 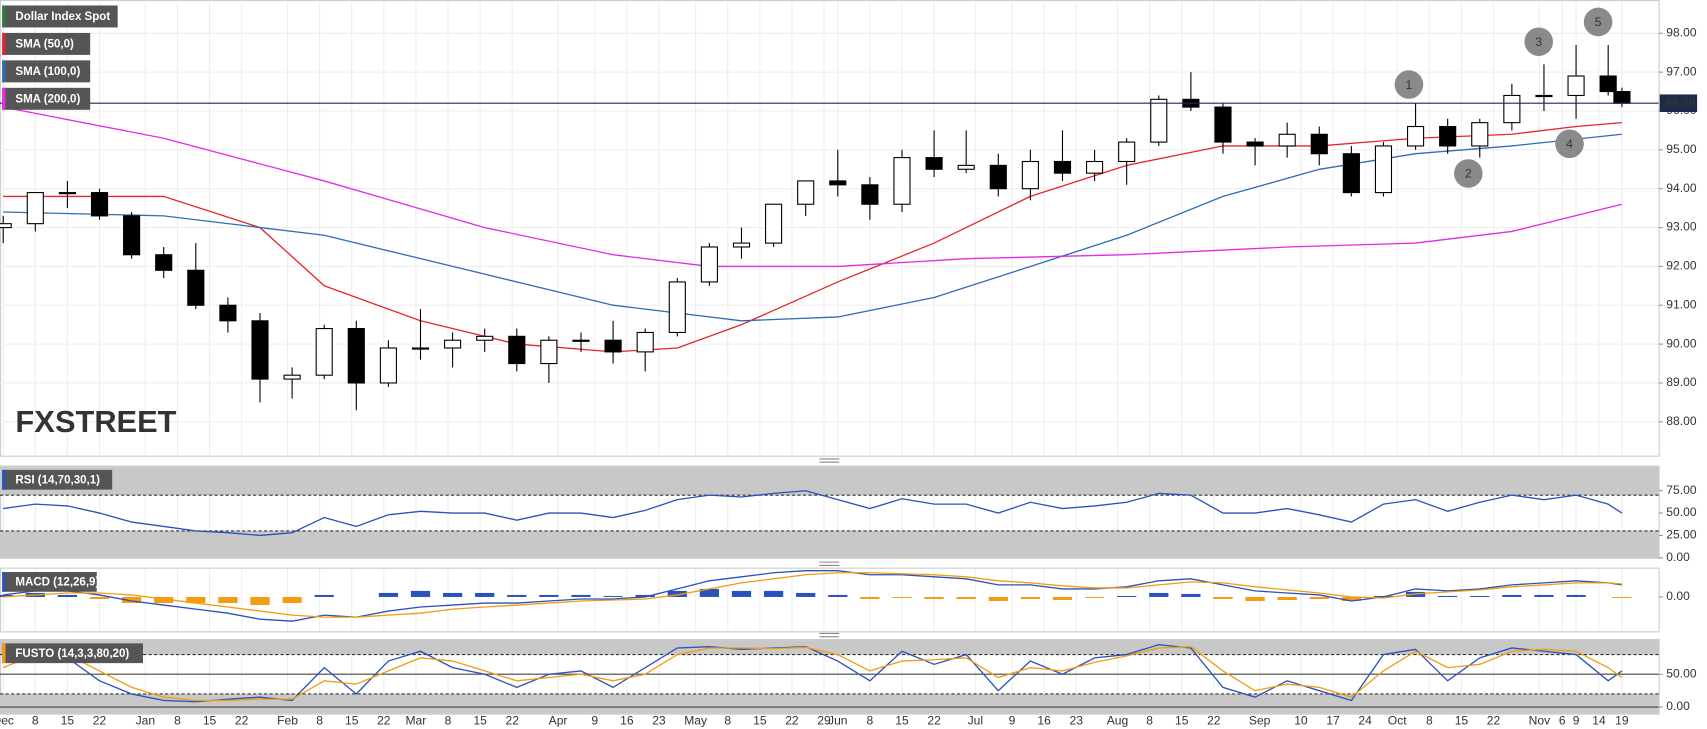 What do you see at coordinates (696, 721) in the screenshot?
I see `x-tick-label: May` at bounding box center [696, 721].